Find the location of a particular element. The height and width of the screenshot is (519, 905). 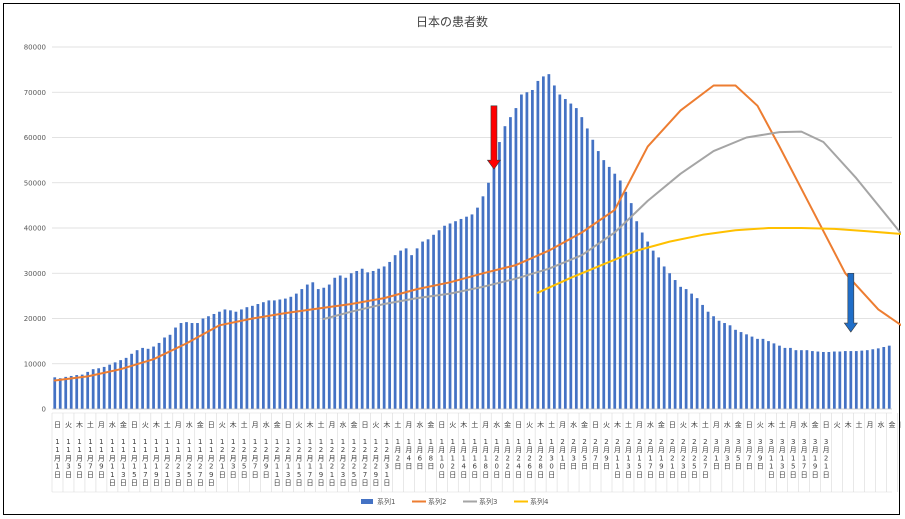

y-tick-label: 0 is located at coordinates (44, 410).